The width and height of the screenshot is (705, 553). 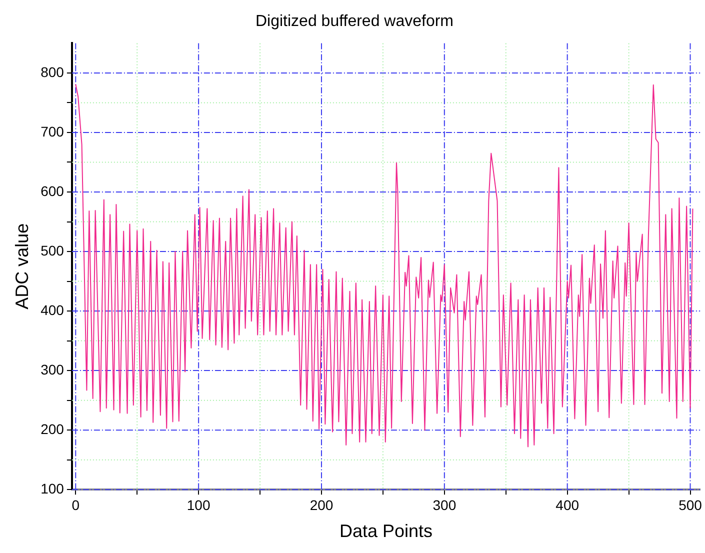 I want to click on y-tick-label: 300, so click(x=52, y=369).